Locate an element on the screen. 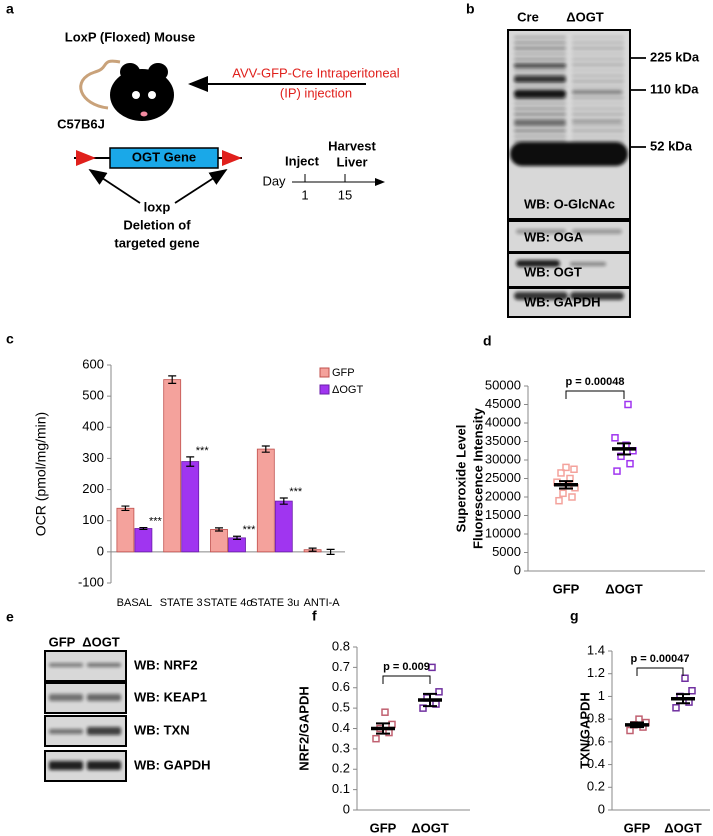 Image resolution: width=713 pixels, height=836 pixels. panel-label: g is located at coordinates (574, 616).